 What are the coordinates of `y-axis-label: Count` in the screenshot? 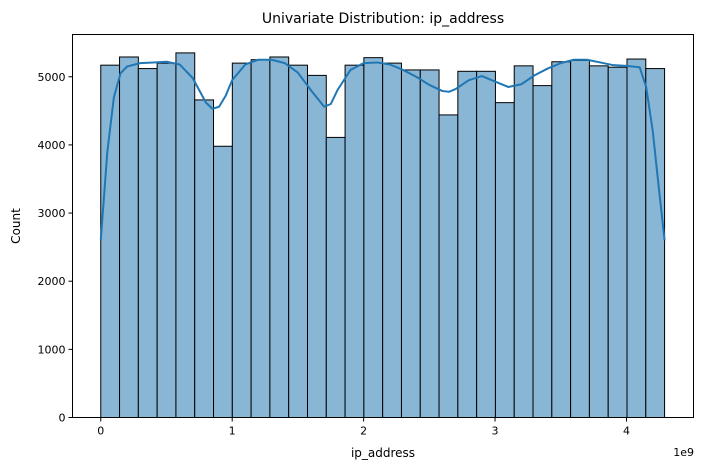 It's located at (16, 226).